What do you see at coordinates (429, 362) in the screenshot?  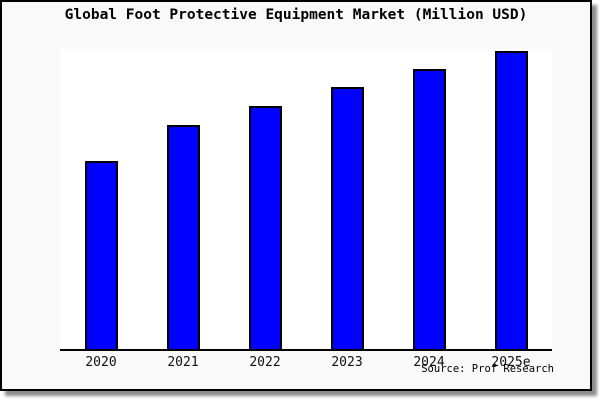 I see `x-tick-label-2024: 2024` at bounding box center [429, 362].